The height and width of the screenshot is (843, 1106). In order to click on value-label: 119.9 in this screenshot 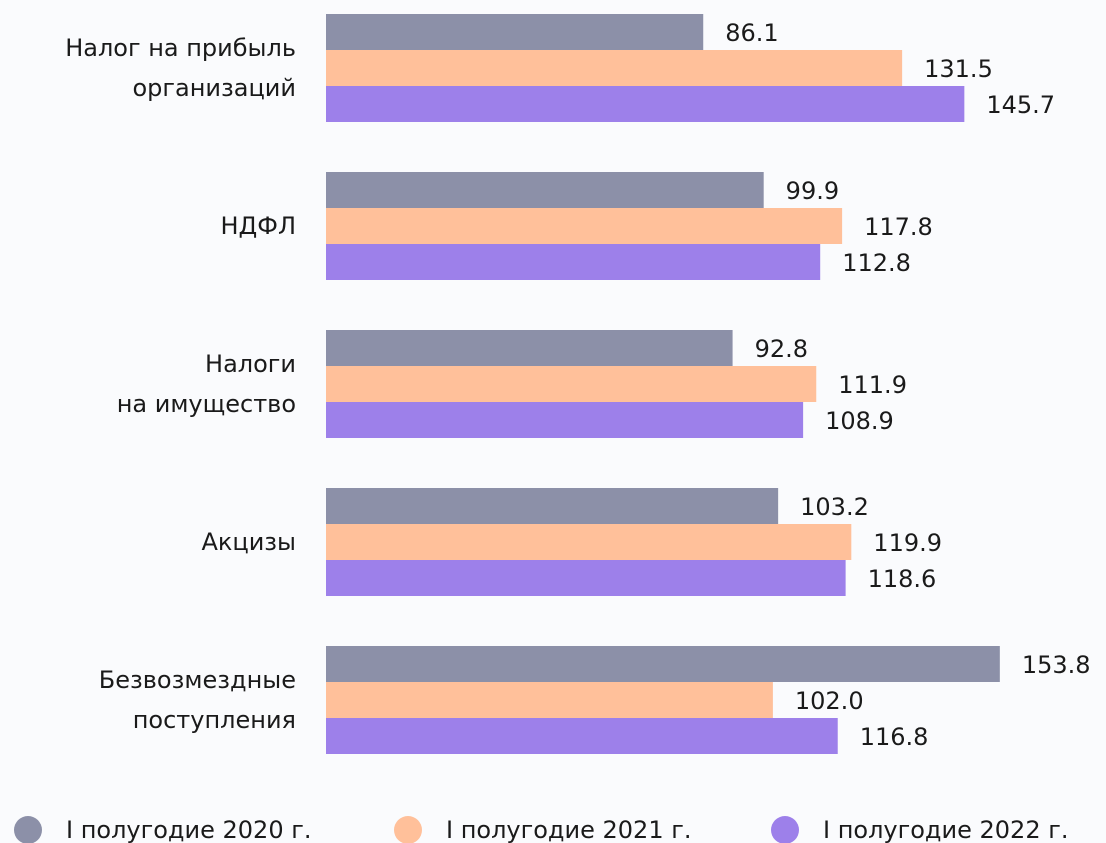, I will do `click(907, 543)`.